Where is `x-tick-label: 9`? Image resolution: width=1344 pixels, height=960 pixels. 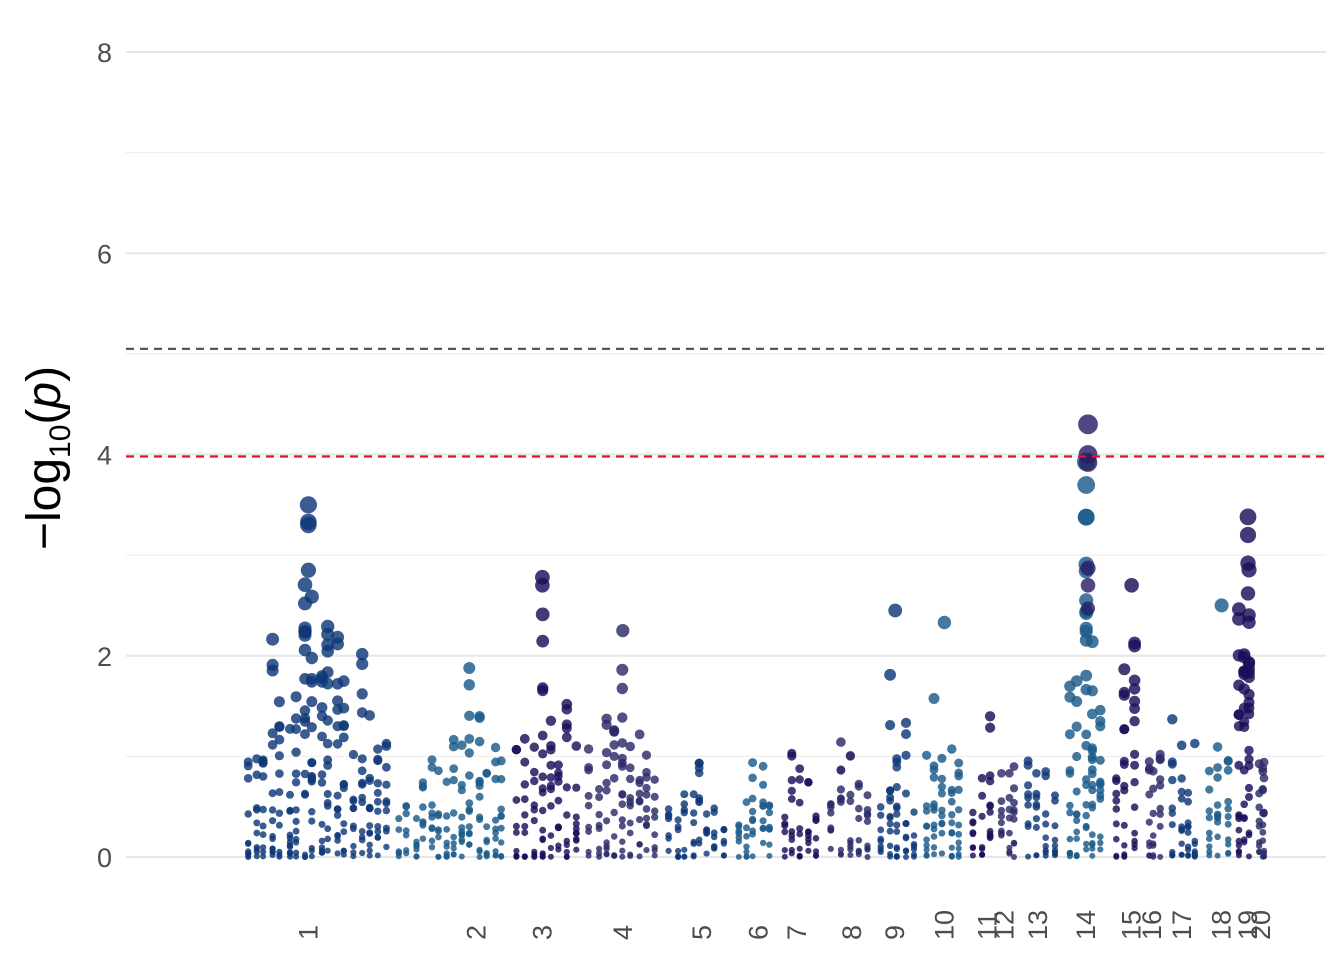
x-tick-label: 9 is located at coordinates (895, 932).